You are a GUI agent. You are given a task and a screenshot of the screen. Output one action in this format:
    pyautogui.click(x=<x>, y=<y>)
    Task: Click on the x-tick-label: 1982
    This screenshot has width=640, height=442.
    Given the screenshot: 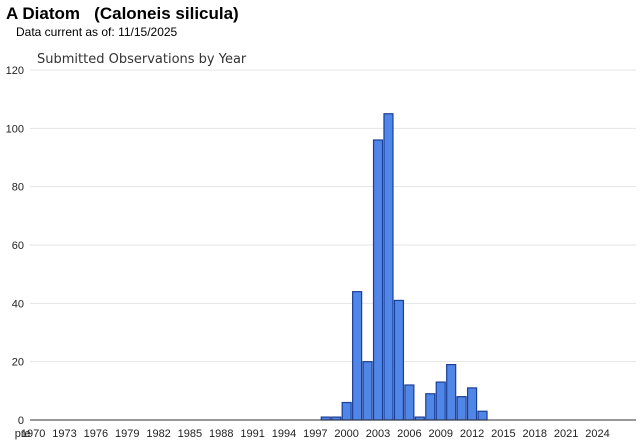 What is the action you would take?
    pyautogui.click(x=158, y=434)
    